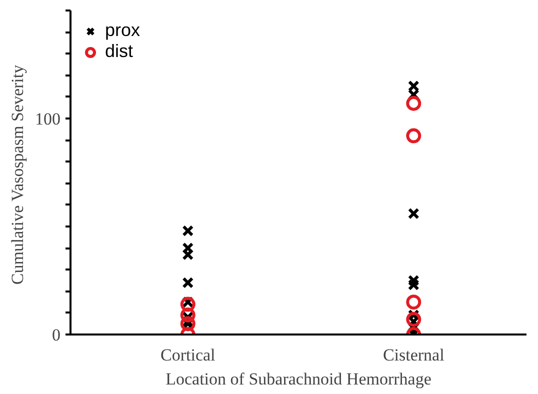 This screenshot has height=394, width=538. What do you see at coordinates (122, 30) in the screenshot?
I see `legend-label: prox` at bounding box center [122, 30].